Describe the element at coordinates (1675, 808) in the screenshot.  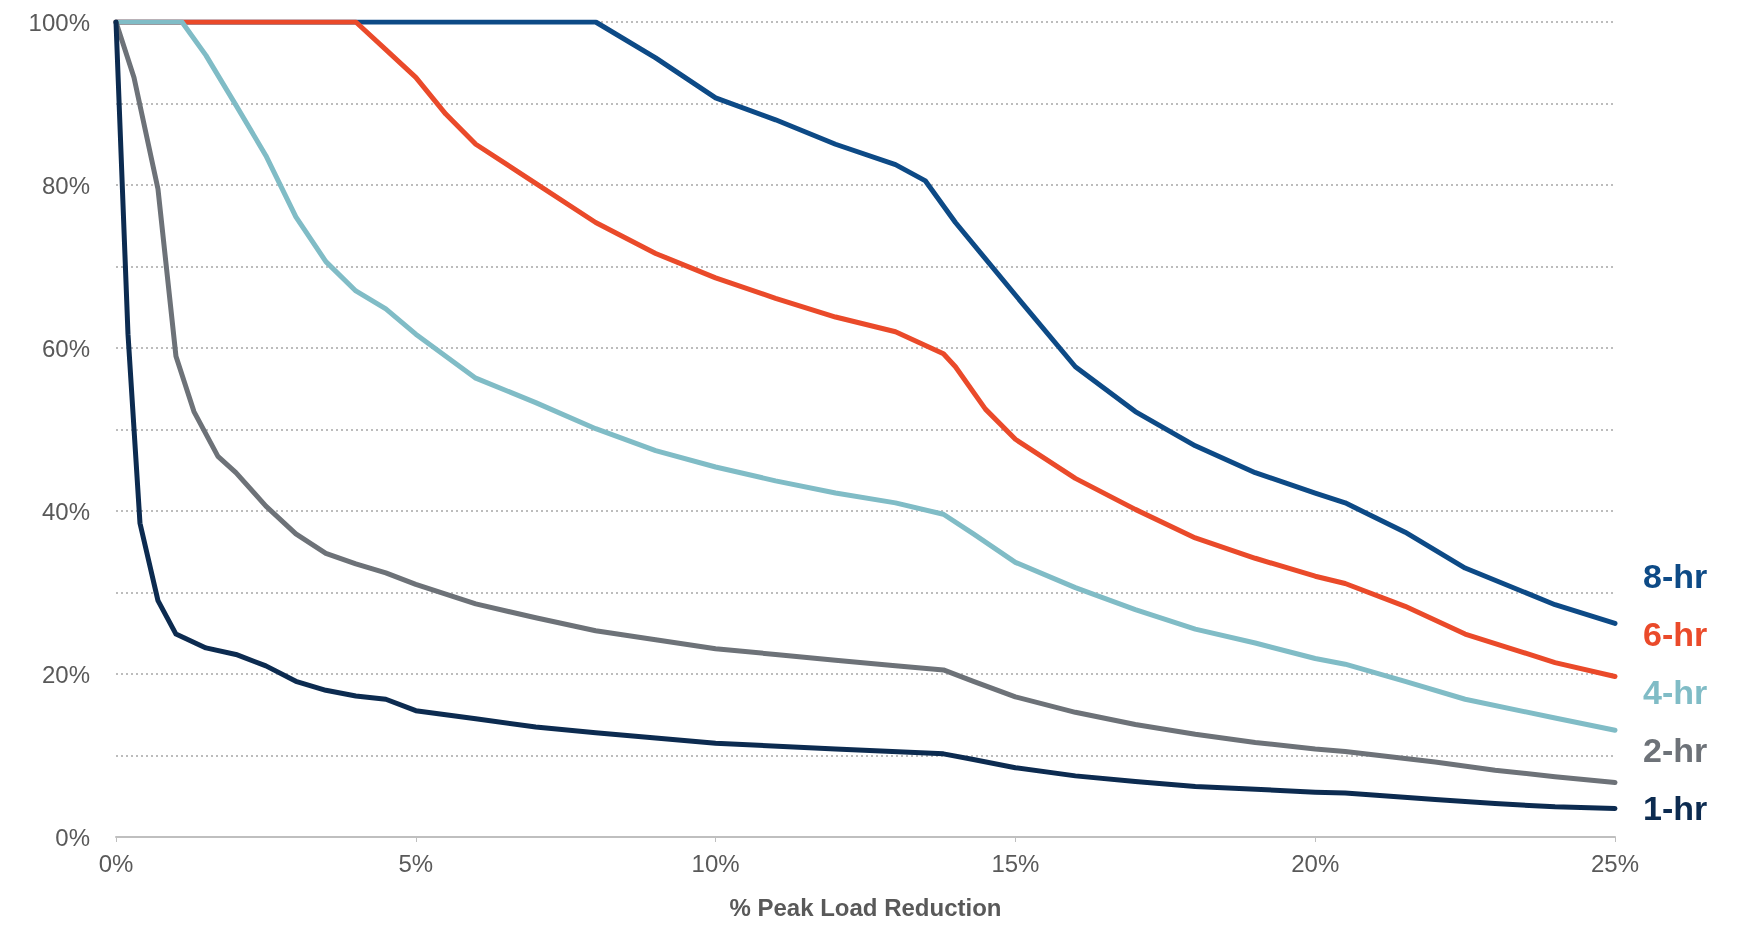
I see `series-label: 1-hr` at that location.